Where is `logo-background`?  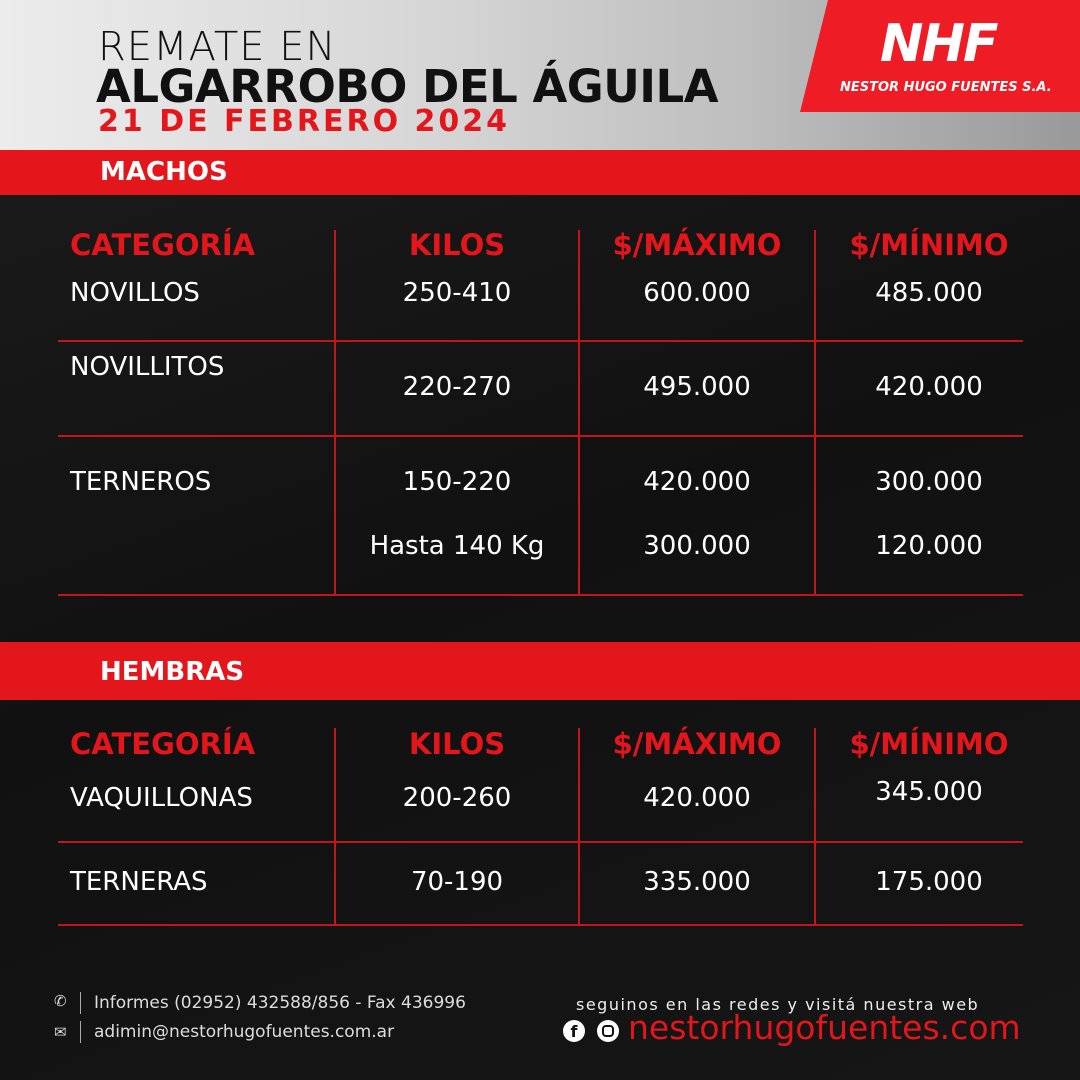 logo-background is located at coordinates (940, 56).